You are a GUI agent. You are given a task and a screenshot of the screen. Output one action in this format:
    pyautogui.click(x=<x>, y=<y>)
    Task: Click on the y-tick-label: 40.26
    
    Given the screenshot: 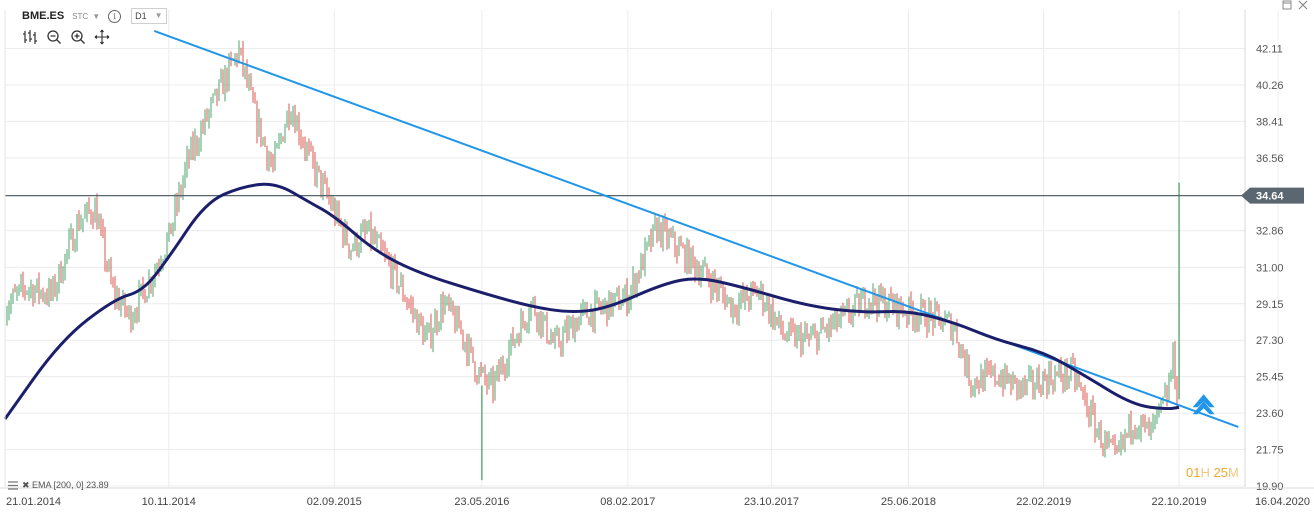 What is the action you would take?
    pyautogui.click(x=1270, y=86)
    